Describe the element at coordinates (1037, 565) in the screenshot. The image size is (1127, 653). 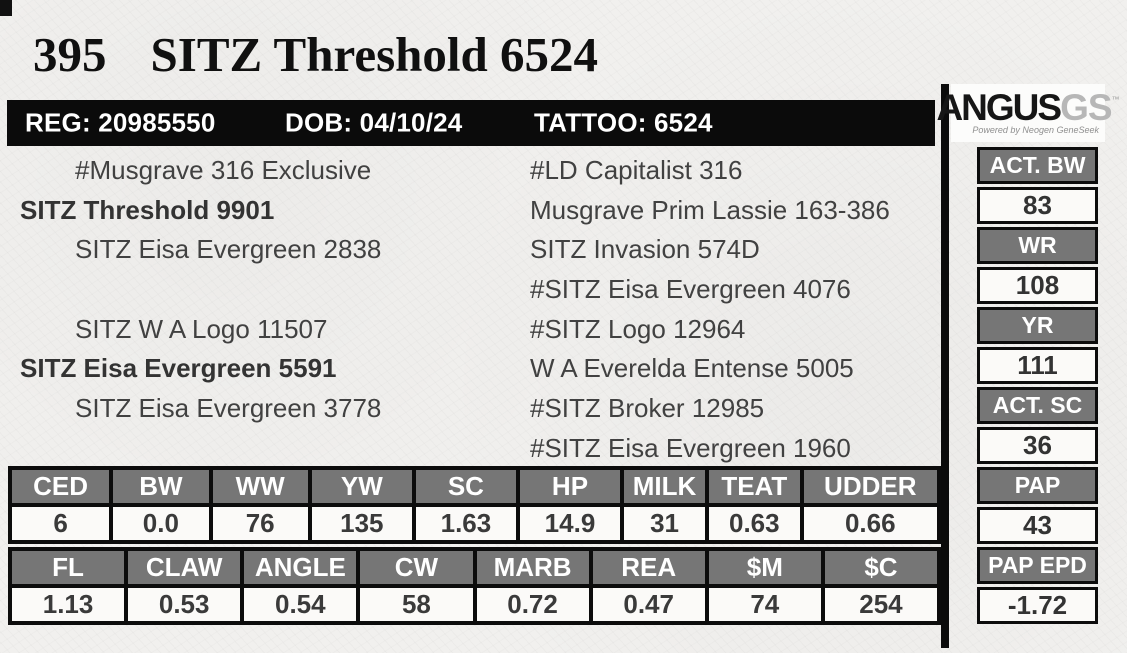
I see `stat-label-pap-epd: PAP EPD` at that location.